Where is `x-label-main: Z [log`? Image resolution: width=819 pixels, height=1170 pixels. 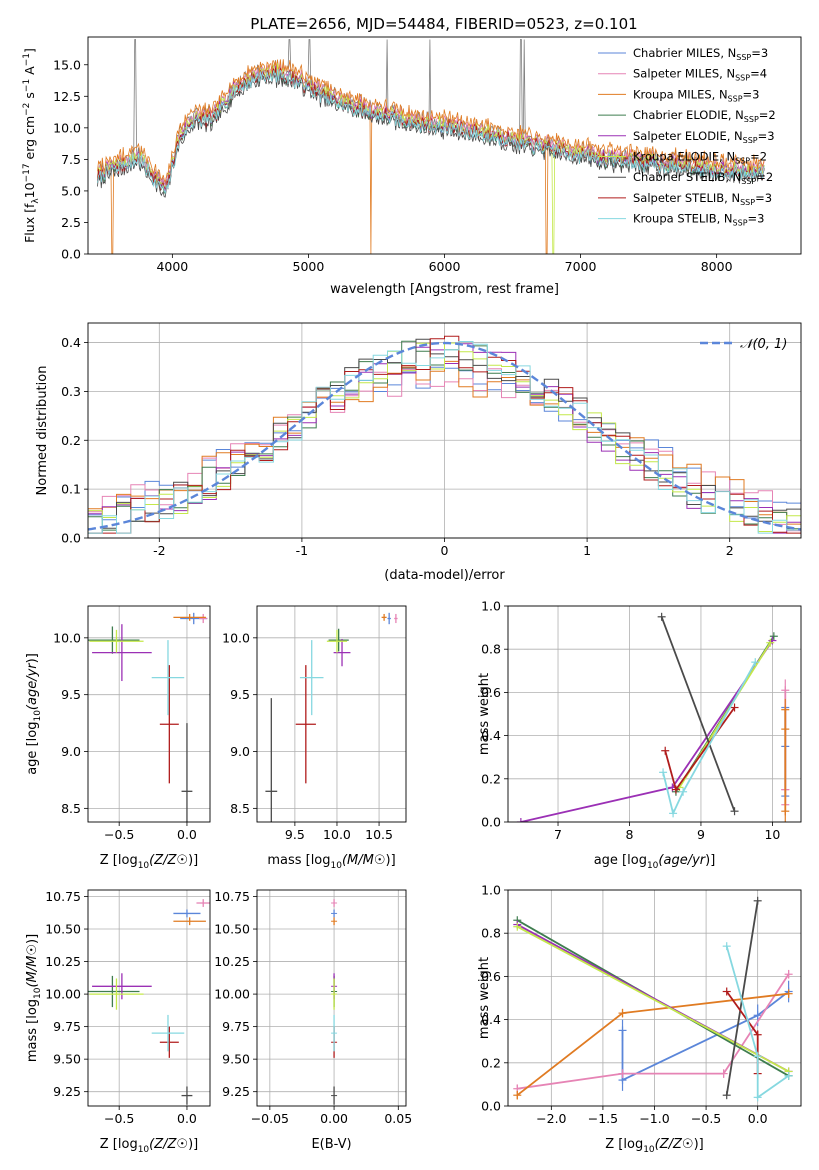 x-label-main: Z [log is located at coordinates (119, 1144).